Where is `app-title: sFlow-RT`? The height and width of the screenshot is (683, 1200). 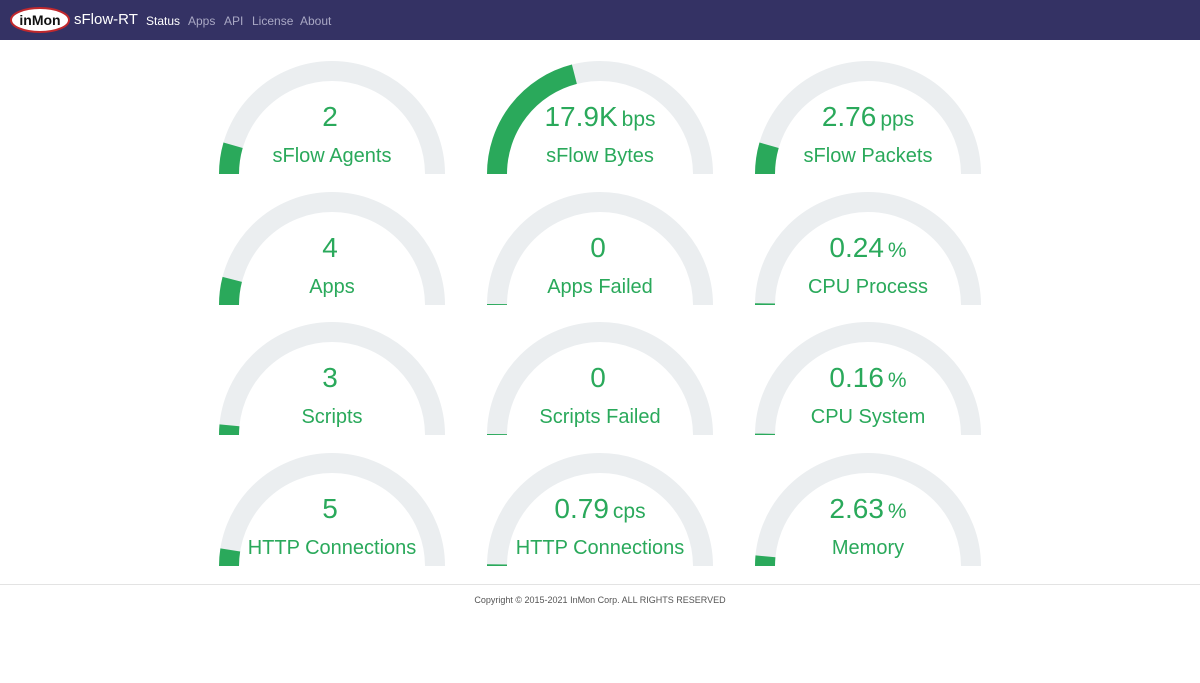
app-title: sFlow-RT is located at coordinates (106, 19).